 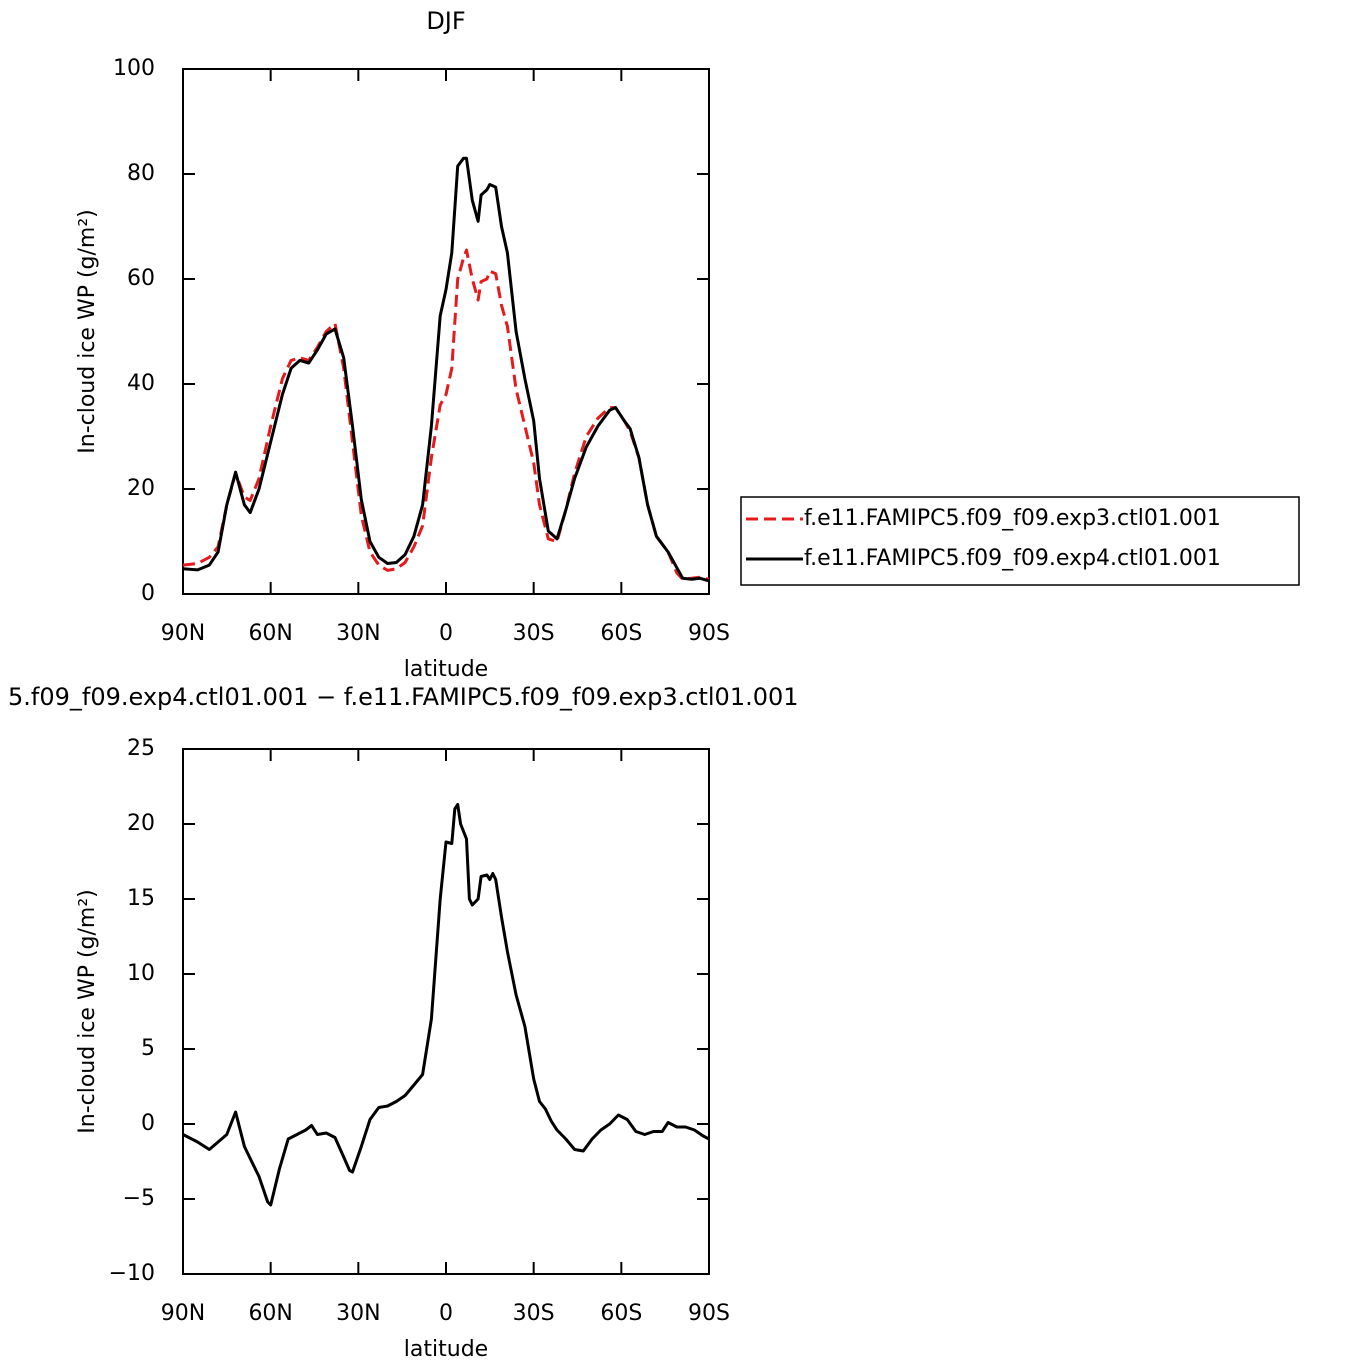 What do you see at coordinates (141, 898) in the screenshot?
I see `y-tick-label: 15` at bounding box center [141, 898].